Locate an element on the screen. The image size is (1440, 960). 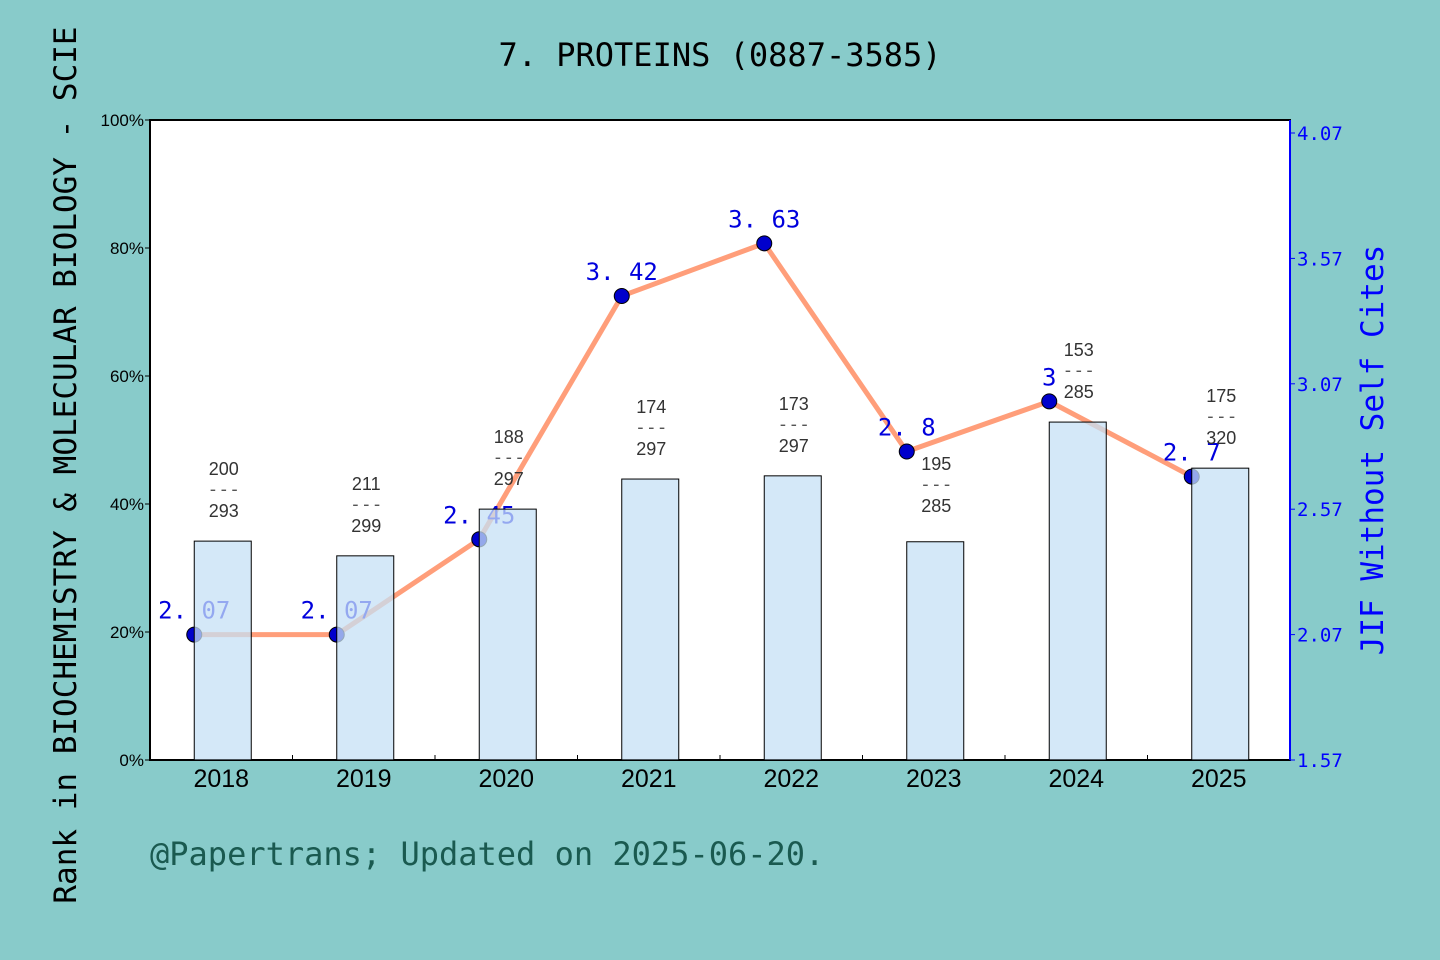
x-tick-label: 2020 is located at coordinates (506, 779).